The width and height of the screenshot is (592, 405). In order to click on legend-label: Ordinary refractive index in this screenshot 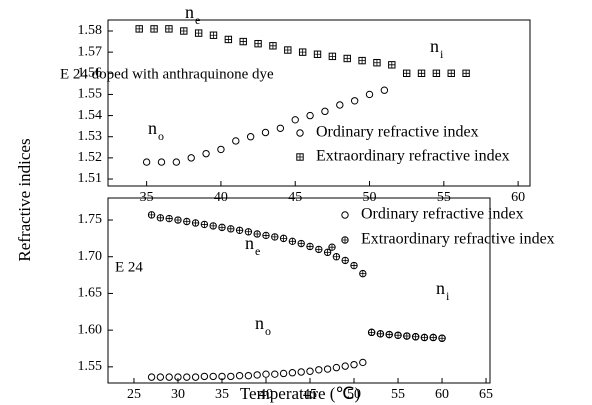, I will do `click(442, 214)`.